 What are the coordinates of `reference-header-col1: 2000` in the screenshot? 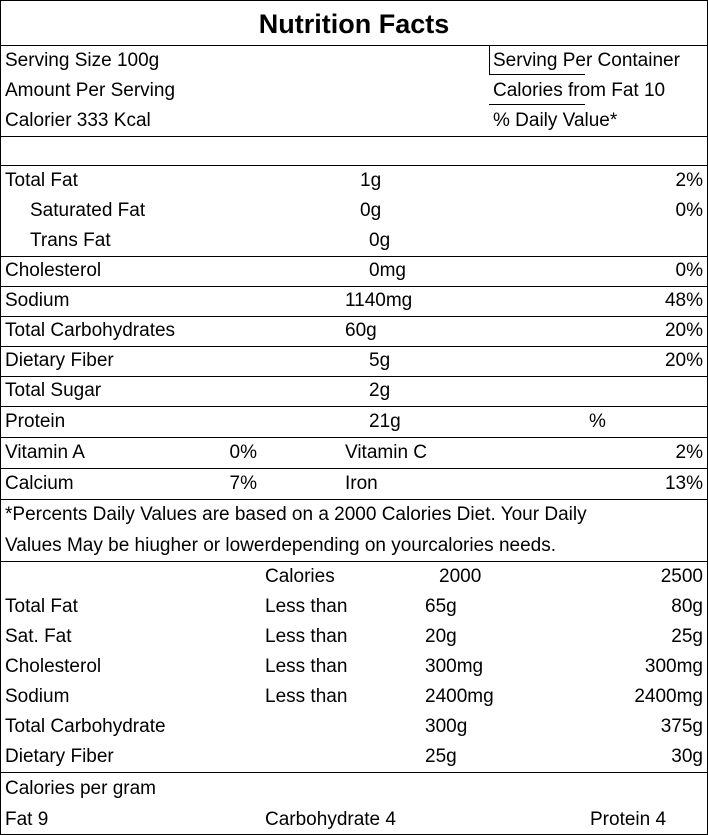 It's located at (460, 576).